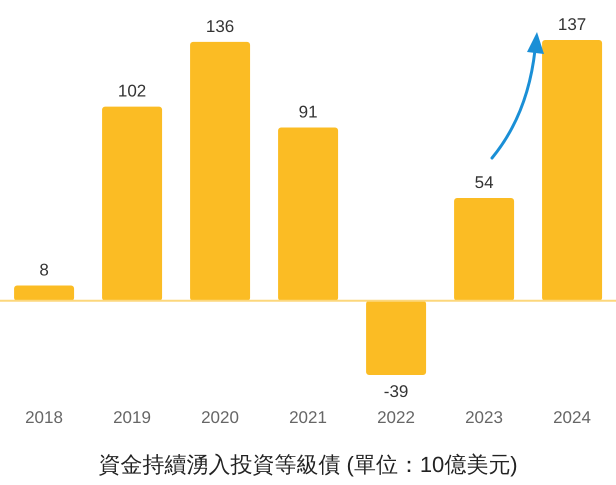 Image resolution: width=616 pixels, height=485 pixels. Describe the element at coordinates (44, 418) in the screenshot. I see `x-tick-label: 2018` at that location.